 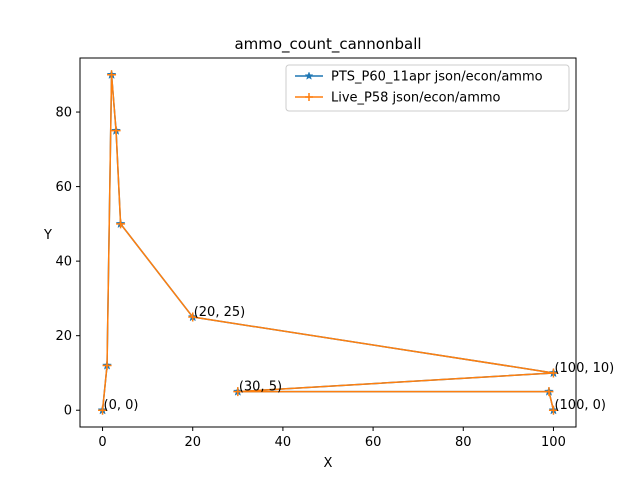 What do you see at coordinates (63, 187) in the screenshot?
I see `y-tick-label: 60` at bounding box center [63, 187].